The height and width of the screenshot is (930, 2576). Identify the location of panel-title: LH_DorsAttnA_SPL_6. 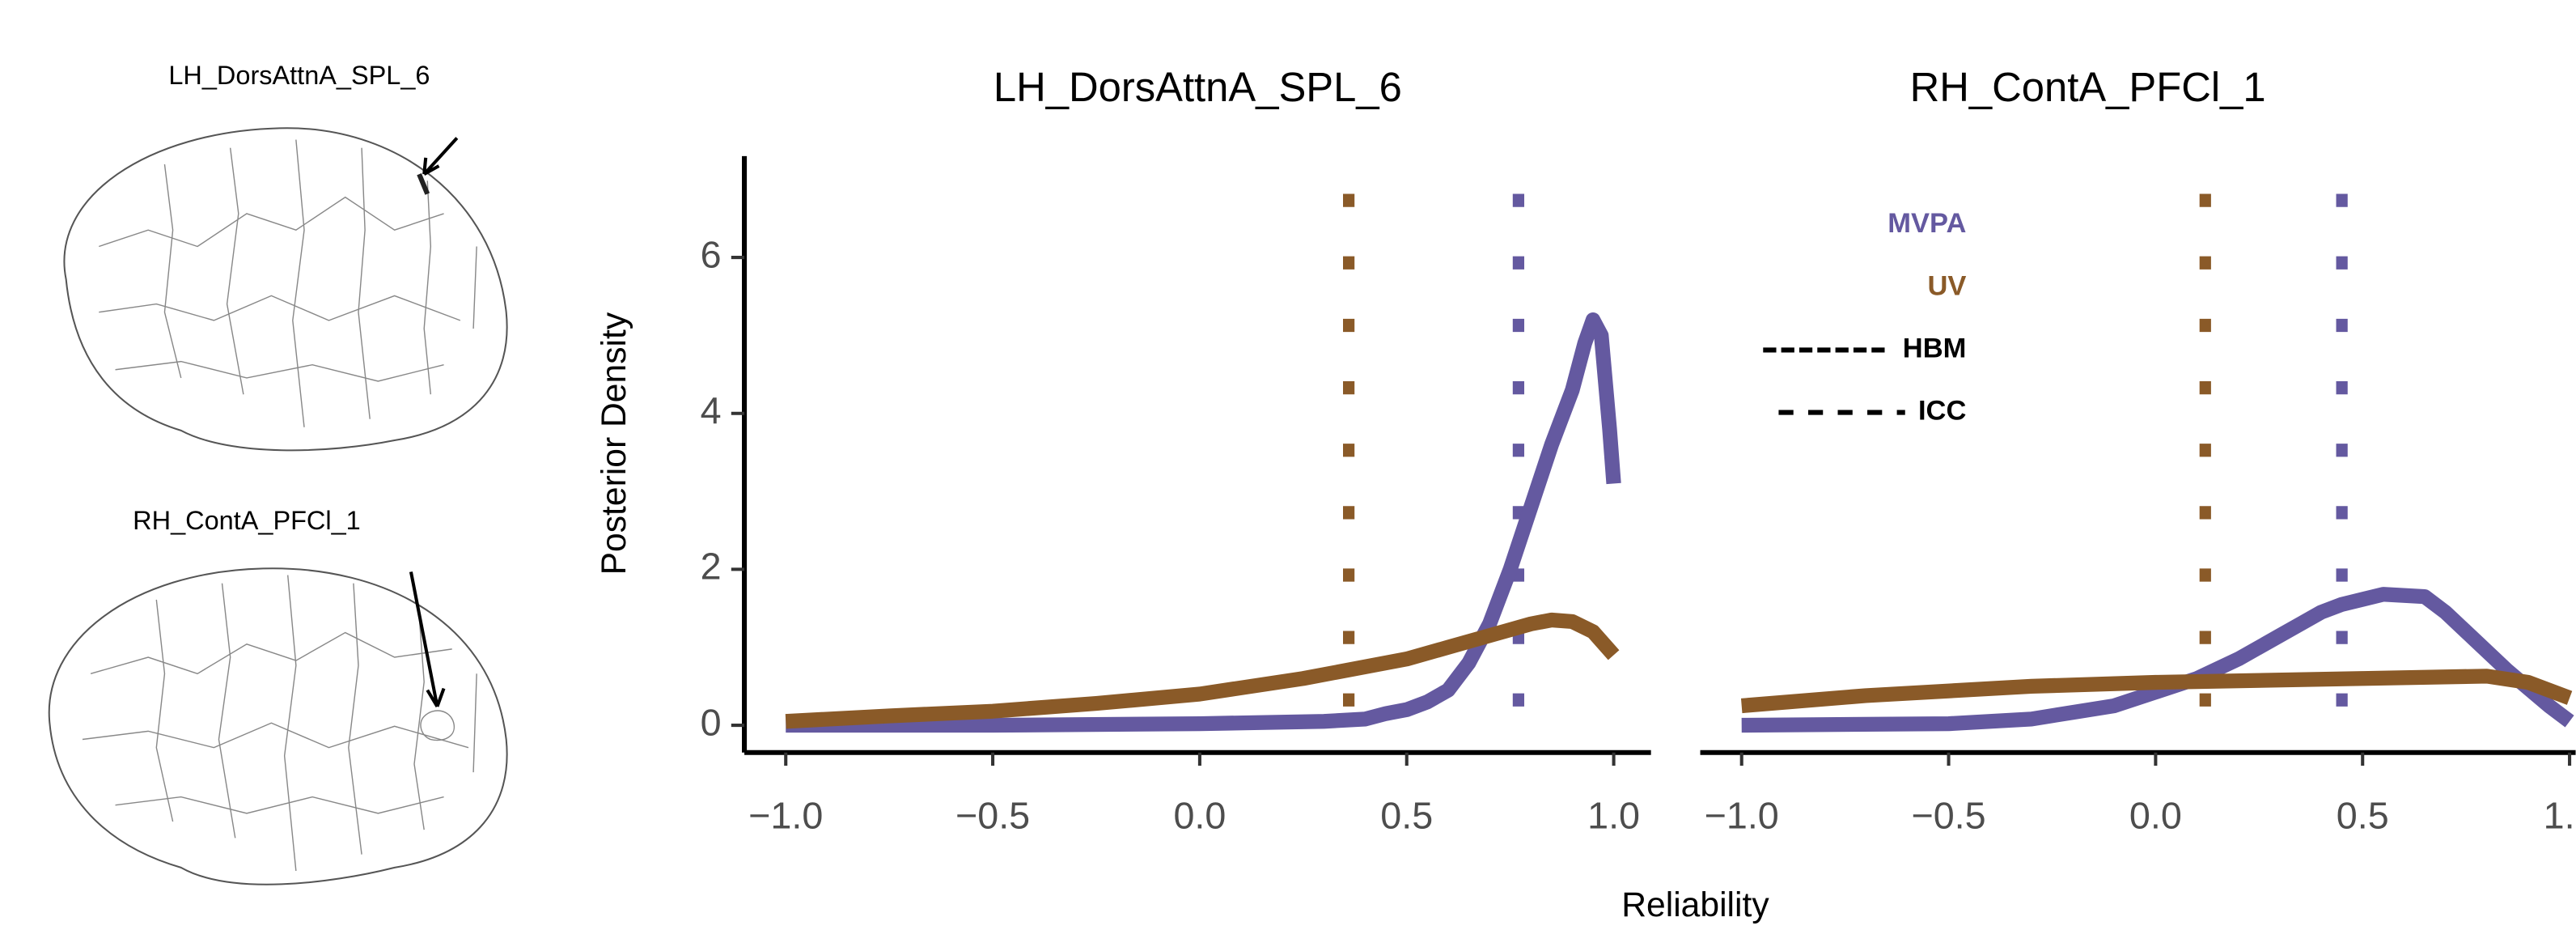
(1198, 87).